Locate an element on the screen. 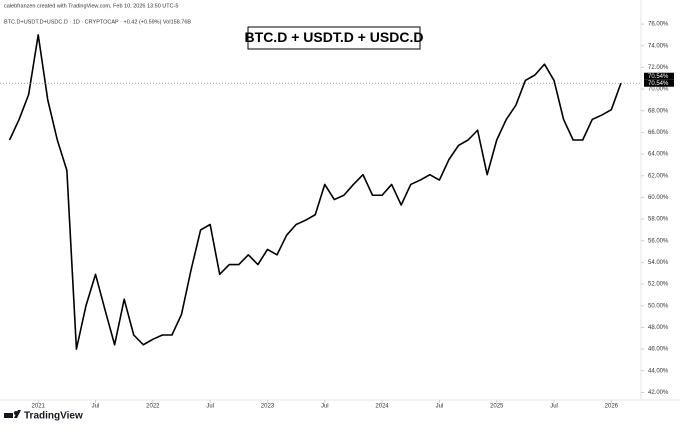 The image size is (680, 432). y-tick-label: 70.00% is located at coordinates (658, 90).